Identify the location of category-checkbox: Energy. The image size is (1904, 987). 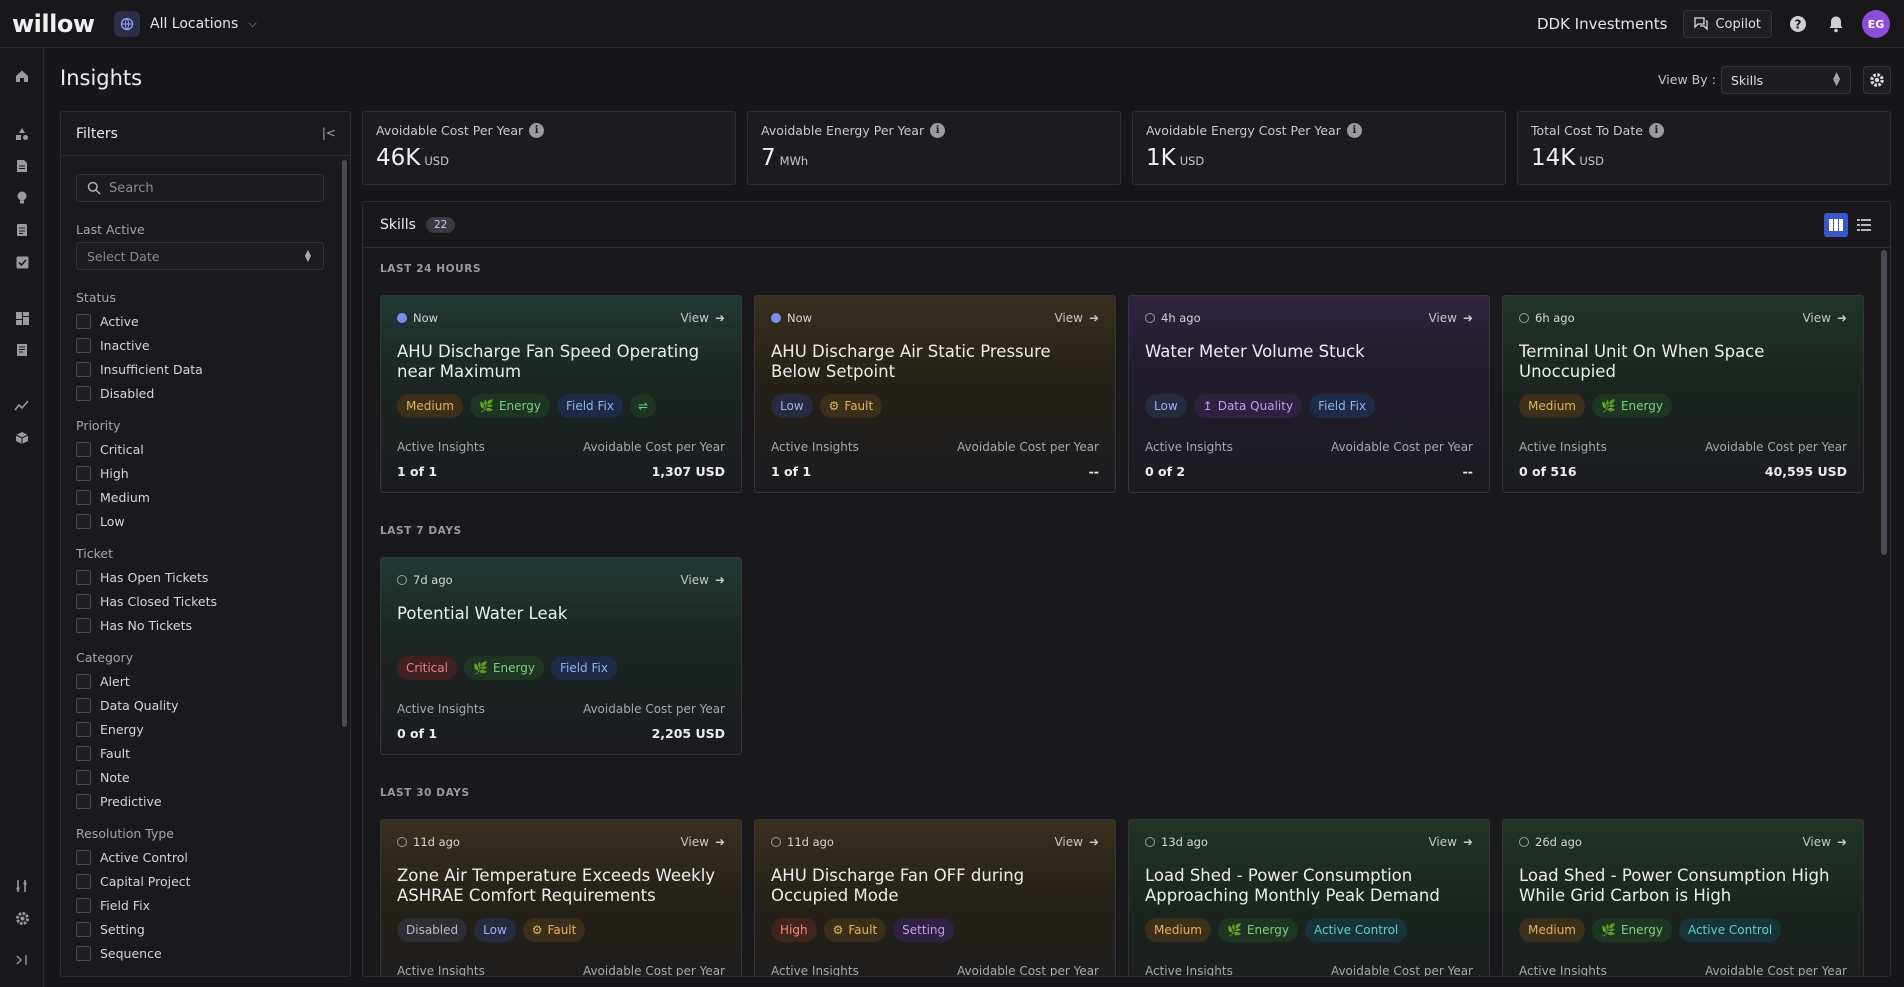
(110, 729).